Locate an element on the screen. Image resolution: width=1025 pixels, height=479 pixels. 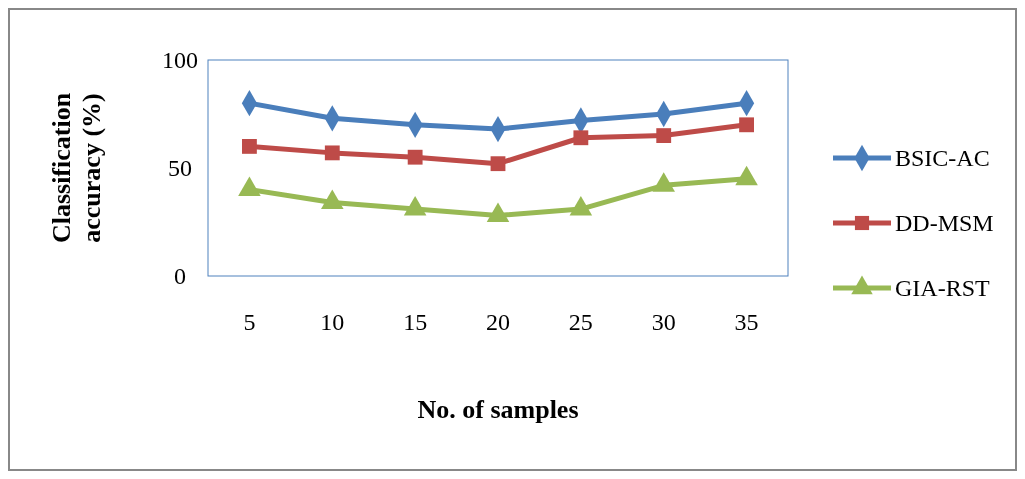
x-tick-label: 35 is located at coordinates (746, 322).